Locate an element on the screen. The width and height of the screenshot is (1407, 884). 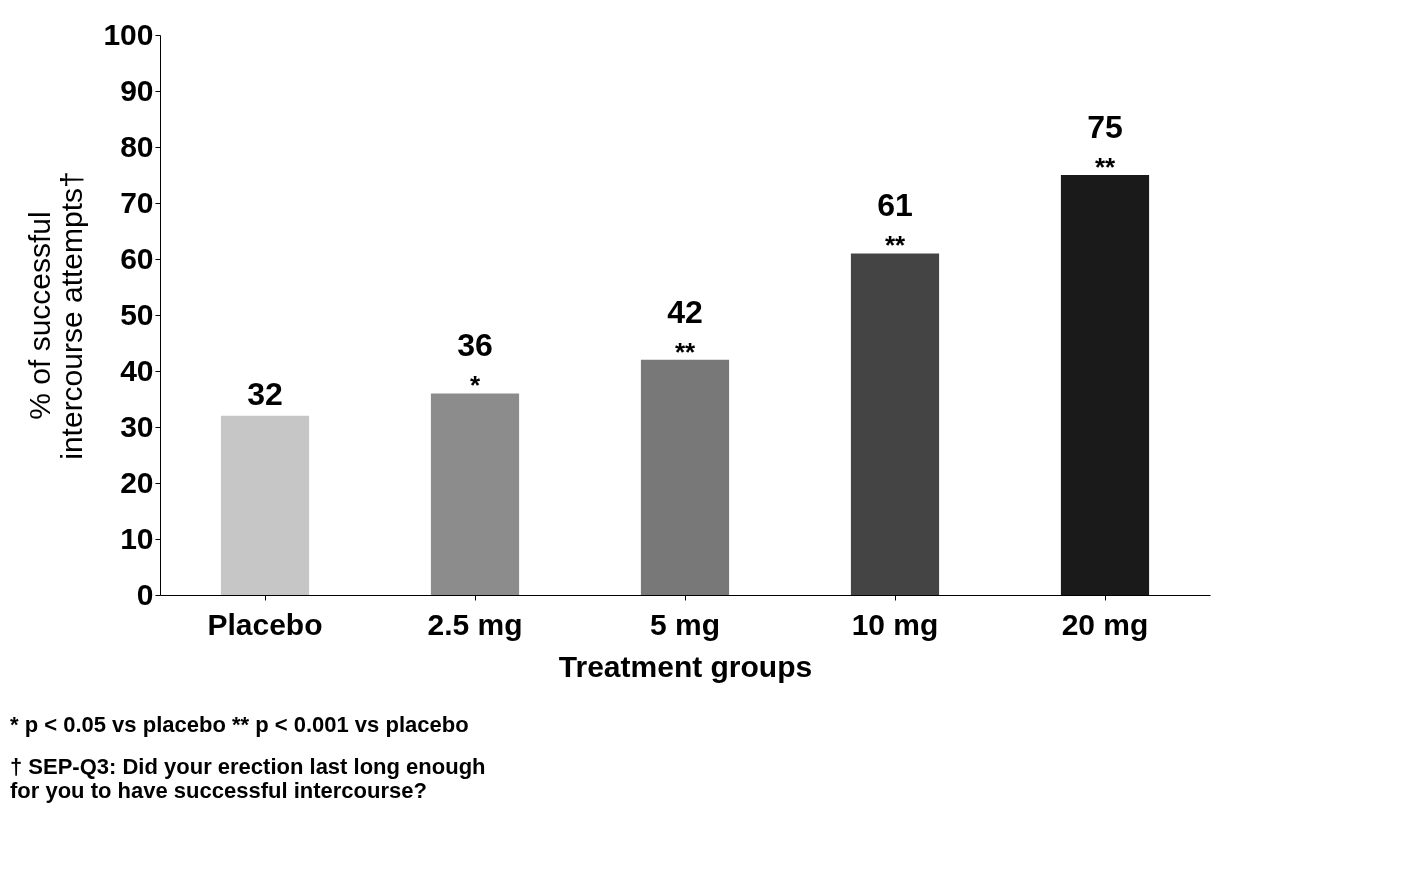
text: † SEP-Q3: Did your erection last long enough for you to have successful intercourse? is located at coordinates (248, 778).